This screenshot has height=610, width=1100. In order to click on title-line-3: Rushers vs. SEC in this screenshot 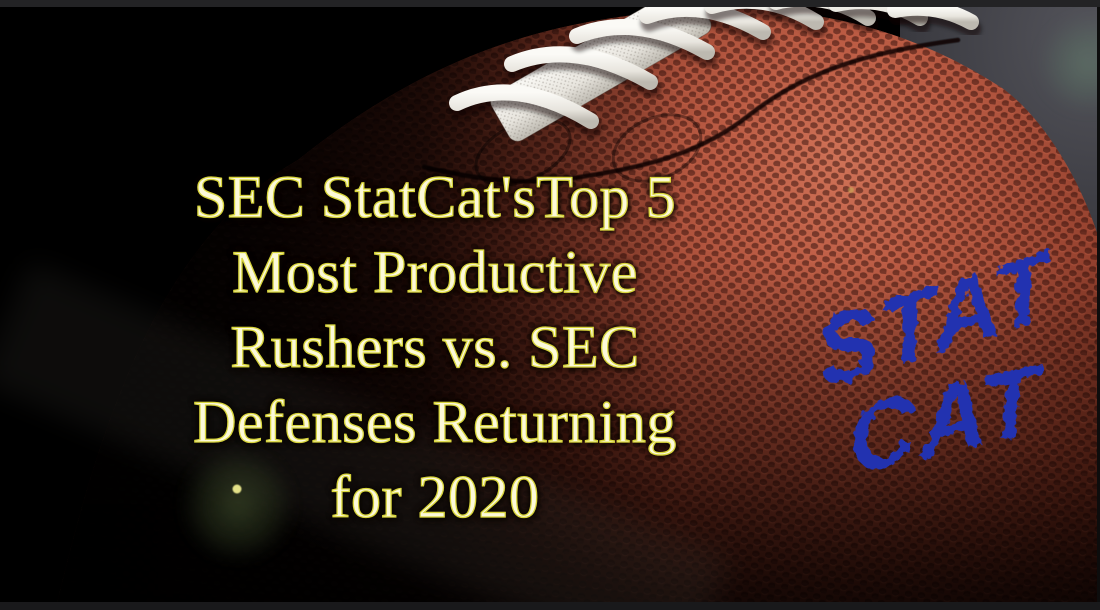, I will do `click(435, 346)`.